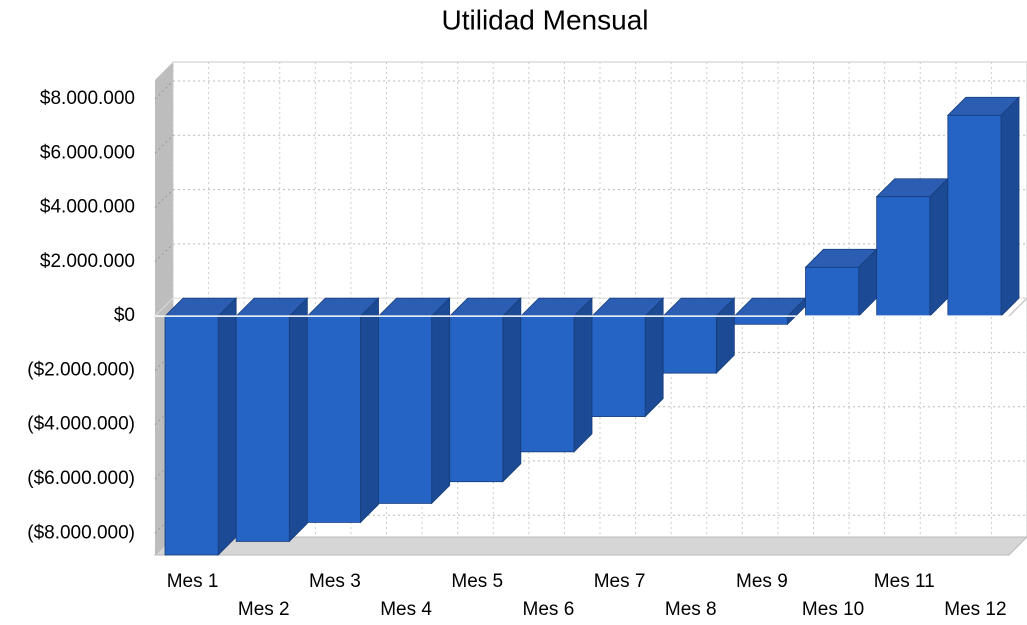 The height and width of the screenshot is (625, 1027). Describe the element at coordinates (477, 581) in the screenshot. I see `x-tick-label: Mes 5` at that location.